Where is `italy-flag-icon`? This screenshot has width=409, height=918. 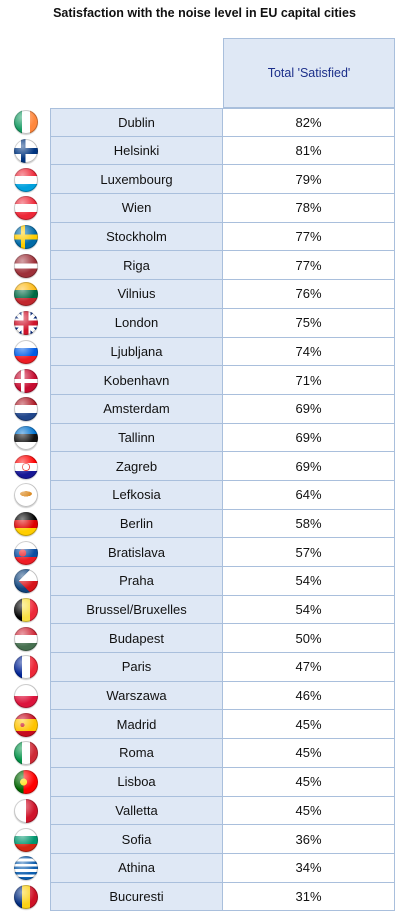 italy-flag-icon is located at coordinates (26, 753).